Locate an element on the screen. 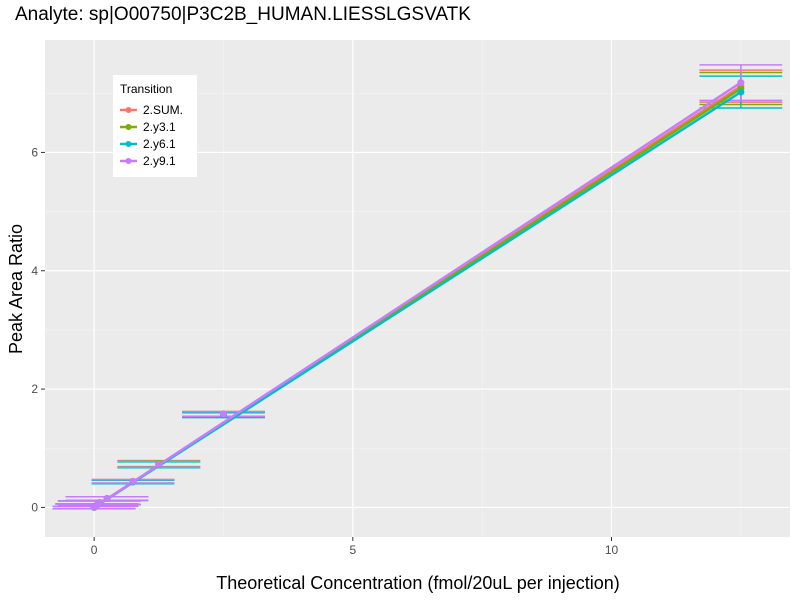 The width and height of the screenshot is (800, 605). y-tick-label: 6 is located at coordinates (34, 152).